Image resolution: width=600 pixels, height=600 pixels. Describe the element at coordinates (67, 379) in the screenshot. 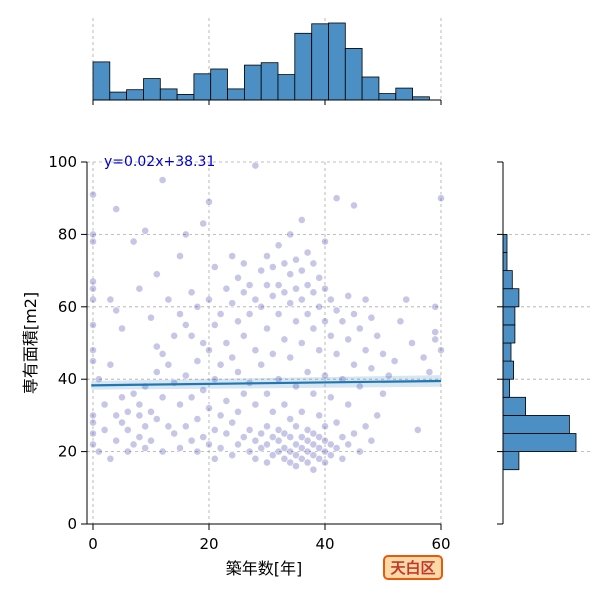

I see `y-tick-label: 40` at that location.